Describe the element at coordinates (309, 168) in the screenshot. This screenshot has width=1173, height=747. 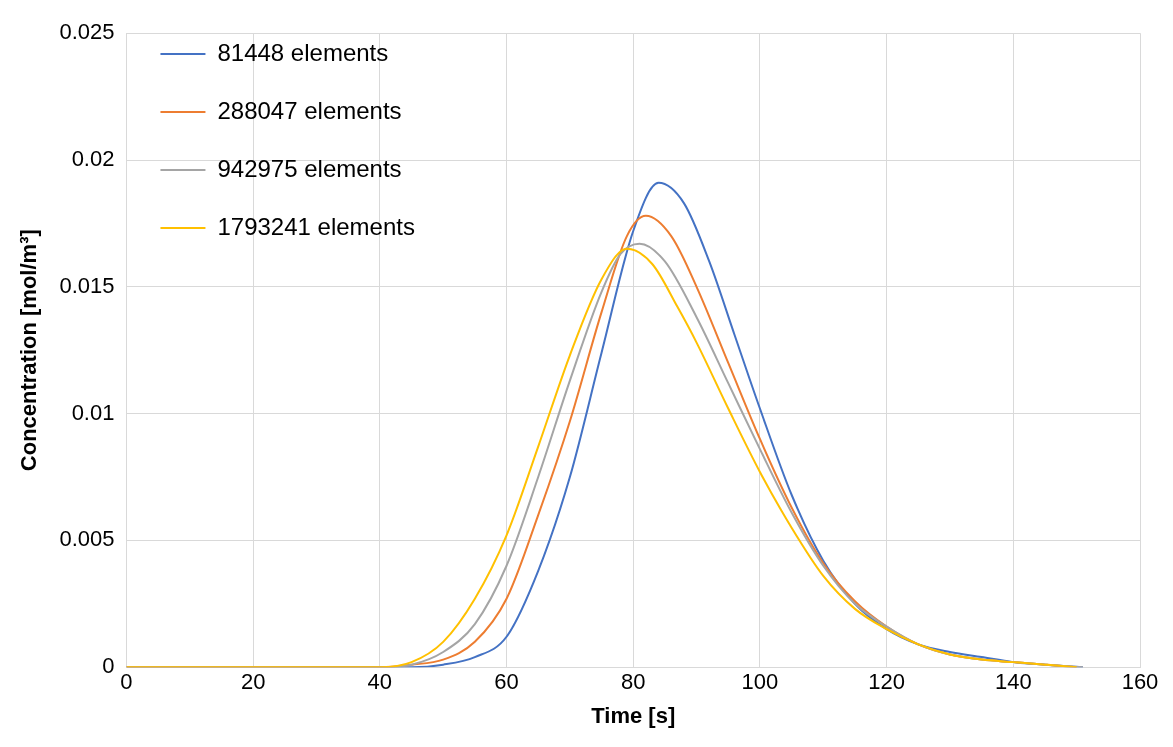
I see `legend-label: 942975 elements` at that location.